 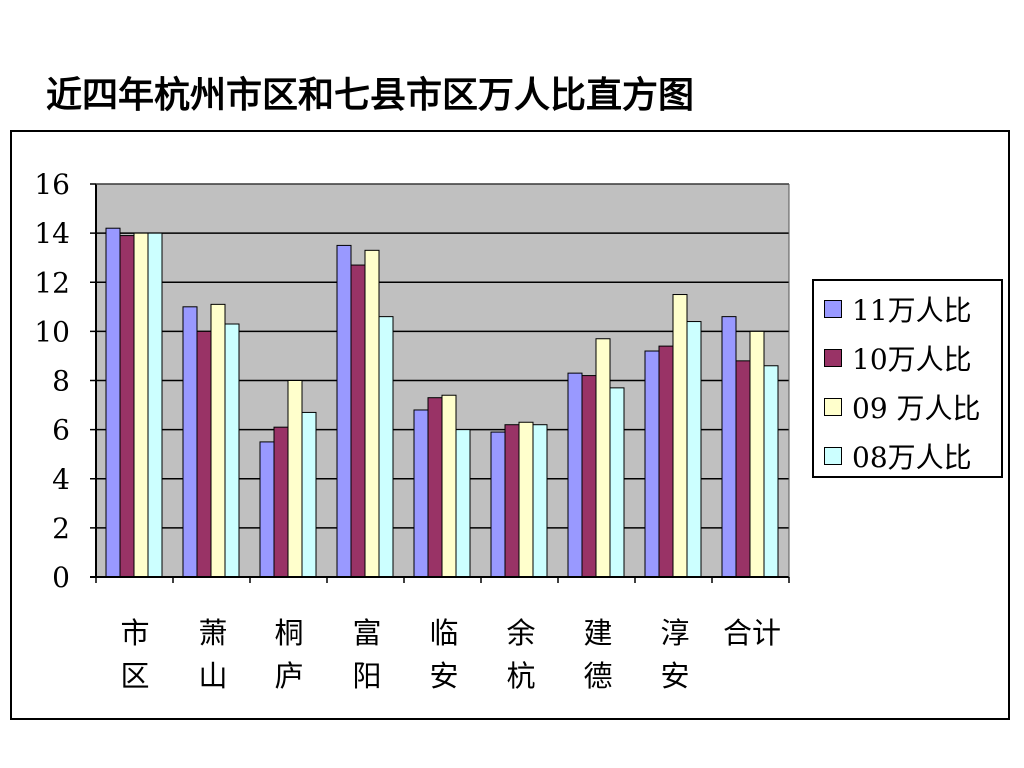 I want to click on x-tick-label-xiaoshan: 萧山, so click(x=213, y=654).